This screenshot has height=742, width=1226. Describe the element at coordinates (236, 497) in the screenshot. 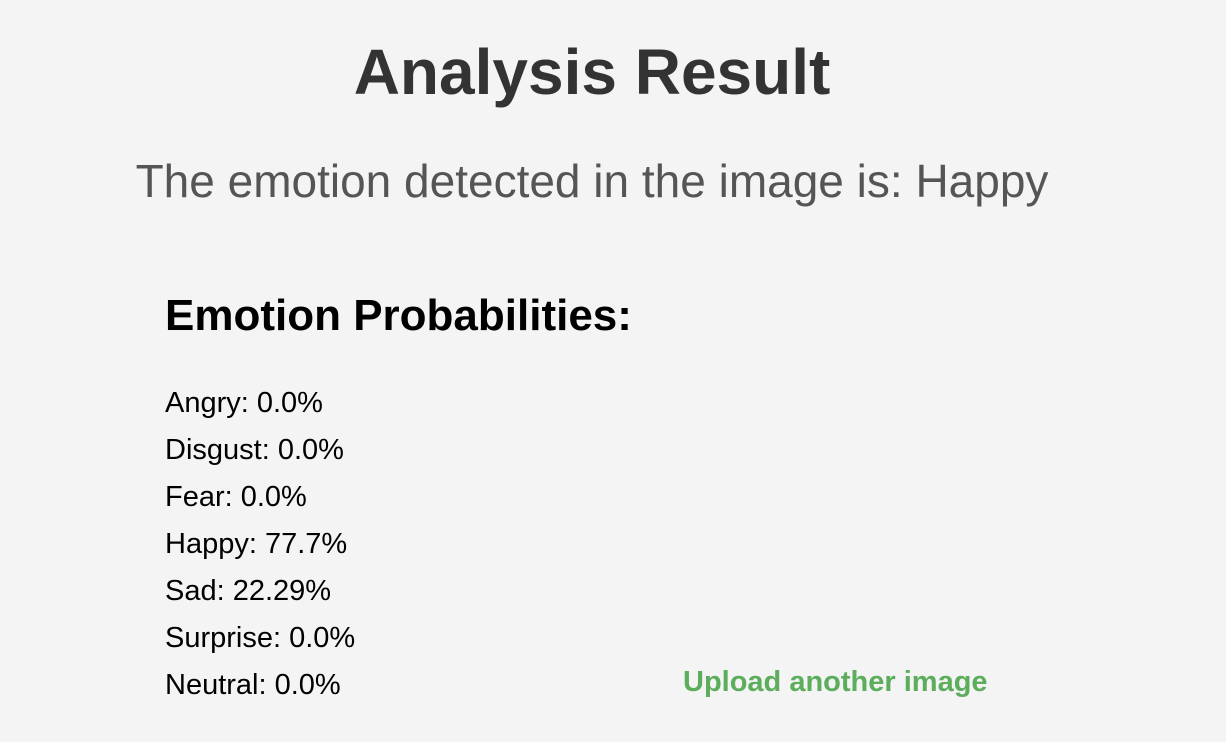

I see `probability-item-fear: Fear: 0.0%` at that location.